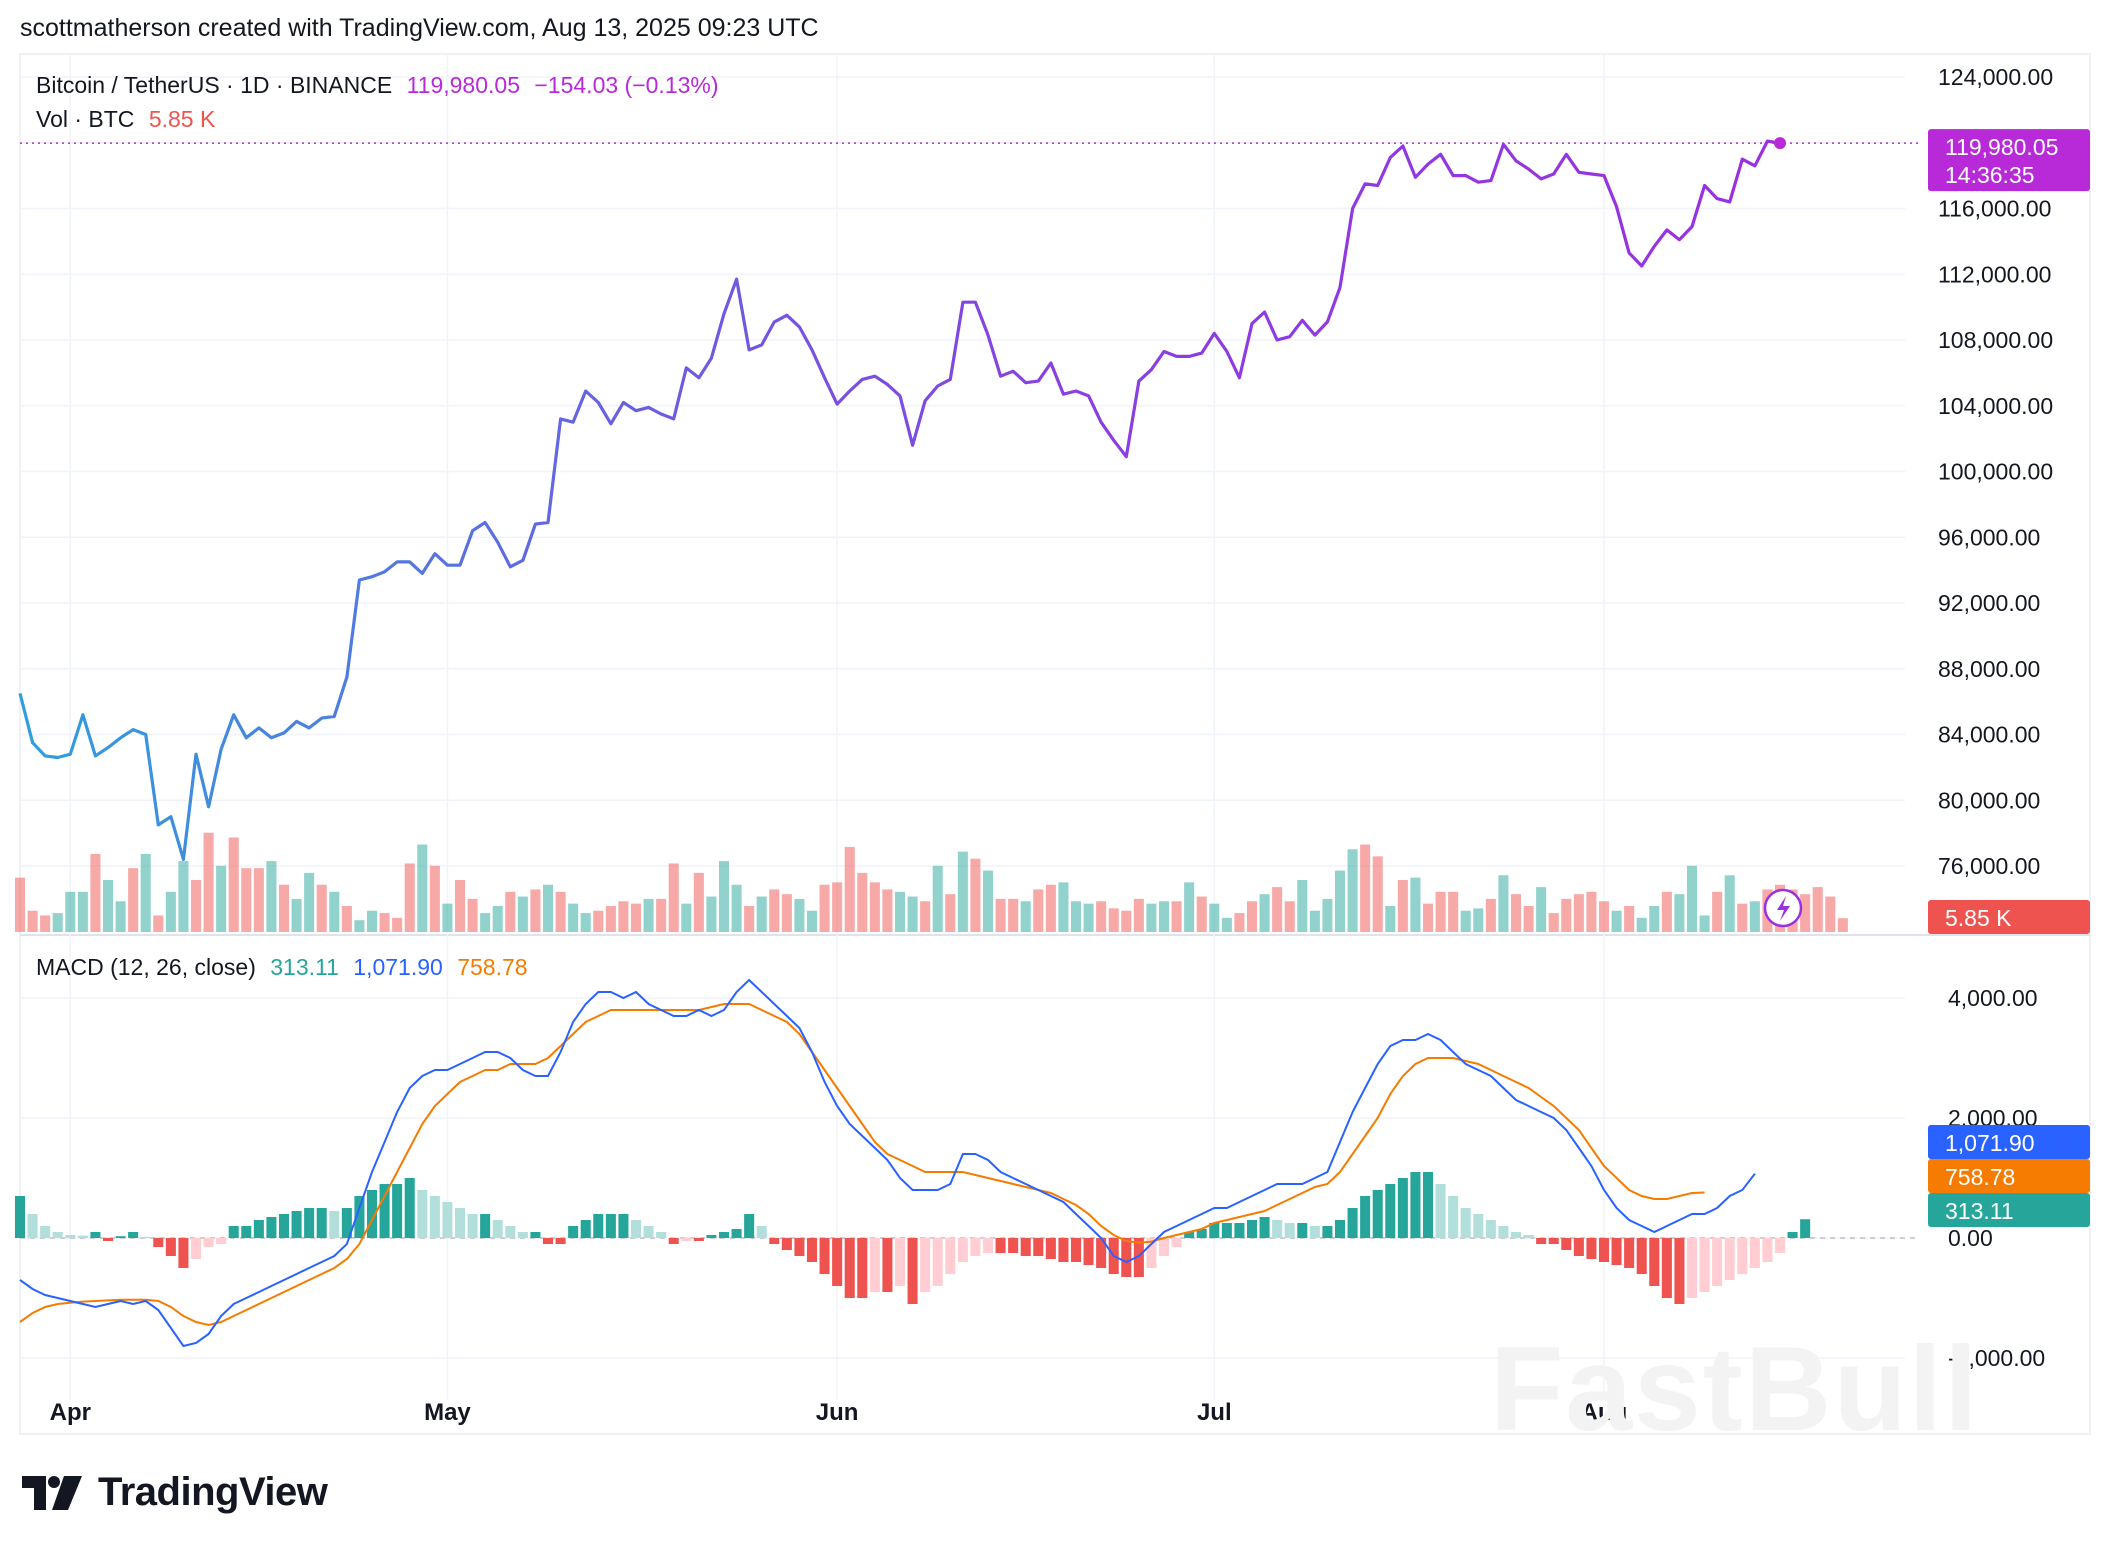 This screenshot has height=1552, width=2108. I want to click on price-tick-label: 76,000.00, so click(1989, 866).